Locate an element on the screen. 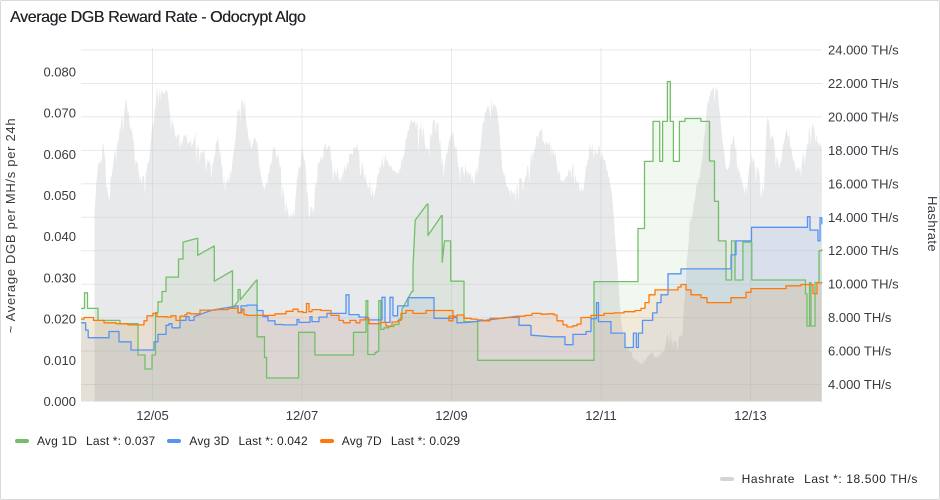  svg-text: 0.060 is located at coordinates (59, 154).